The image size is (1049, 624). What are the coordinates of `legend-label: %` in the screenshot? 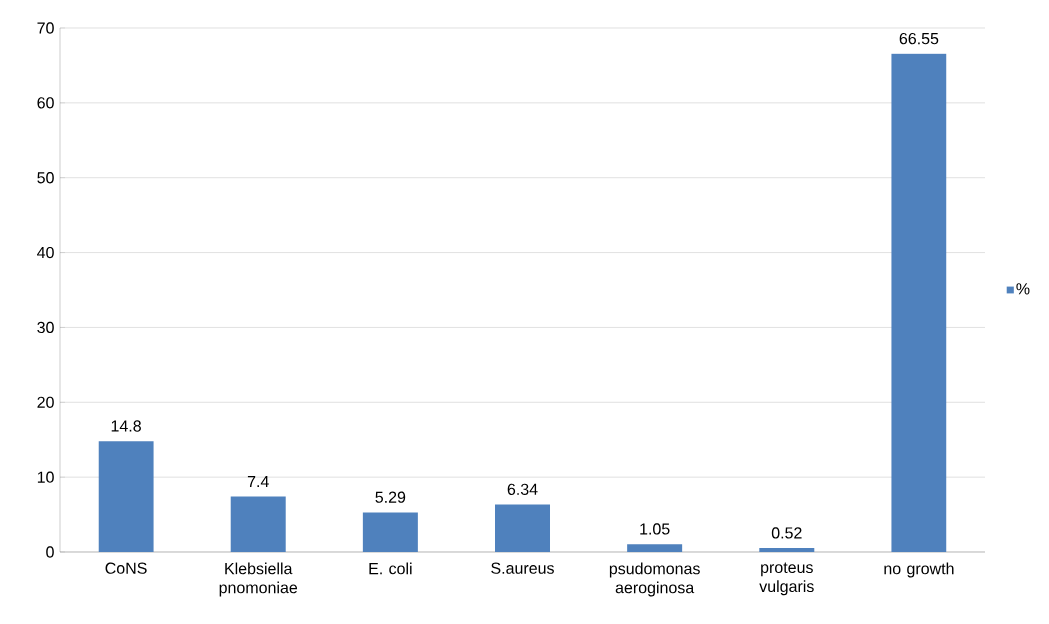 It's located at (1023, 289).